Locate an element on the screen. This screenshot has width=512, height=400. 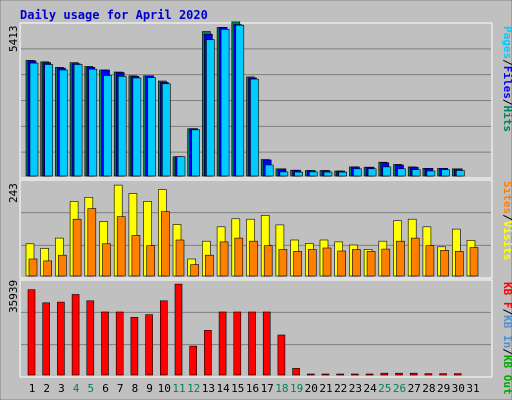
x-label-day-20: 20 is located at coordinates (311, 388).